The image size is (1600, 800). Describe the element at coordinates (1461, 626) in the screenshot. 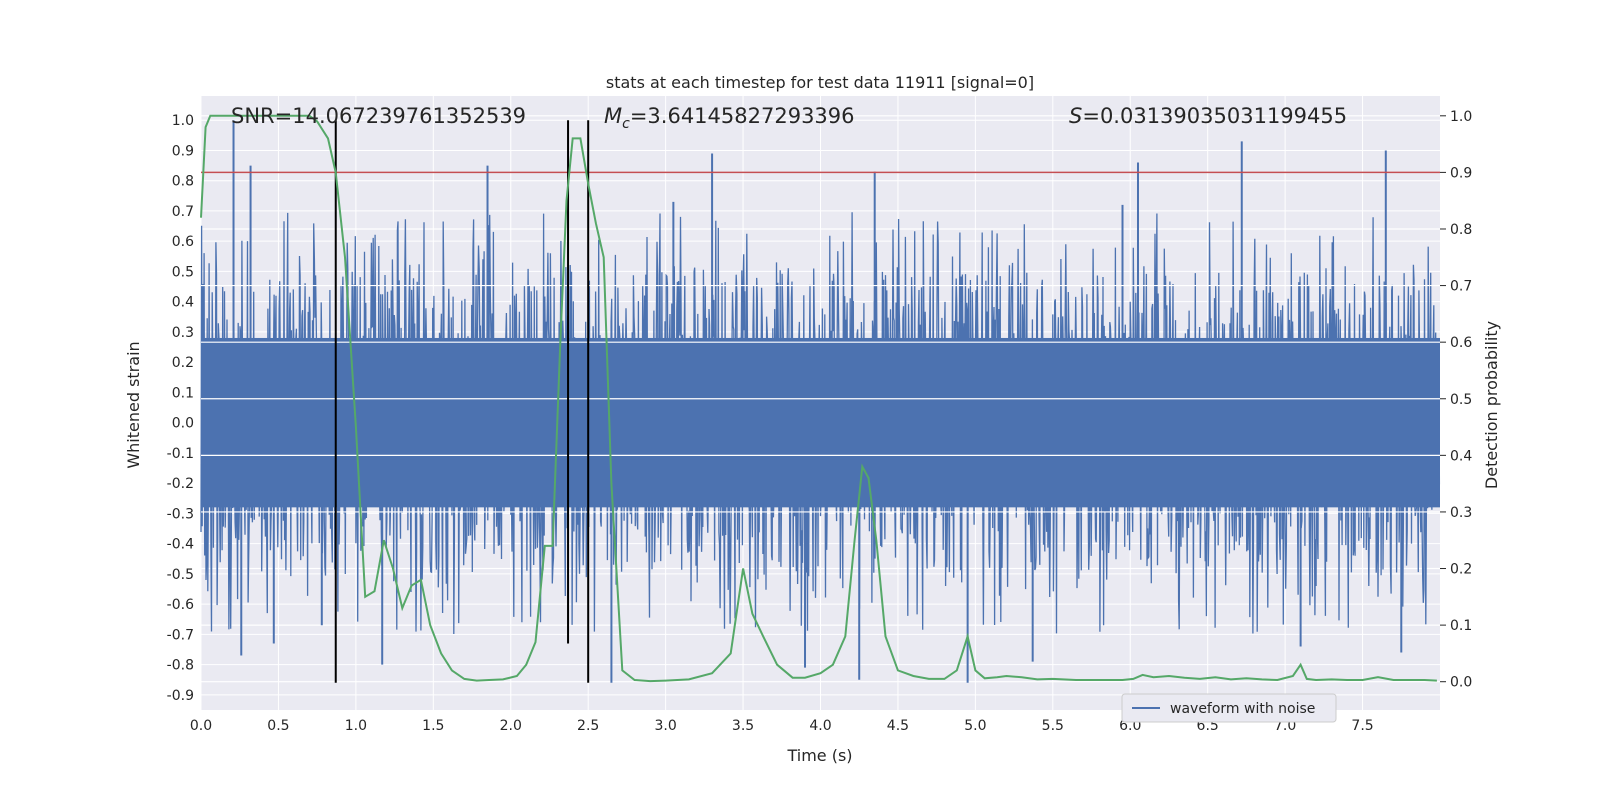

I see `y2-tick-label: 0.1` at that location.